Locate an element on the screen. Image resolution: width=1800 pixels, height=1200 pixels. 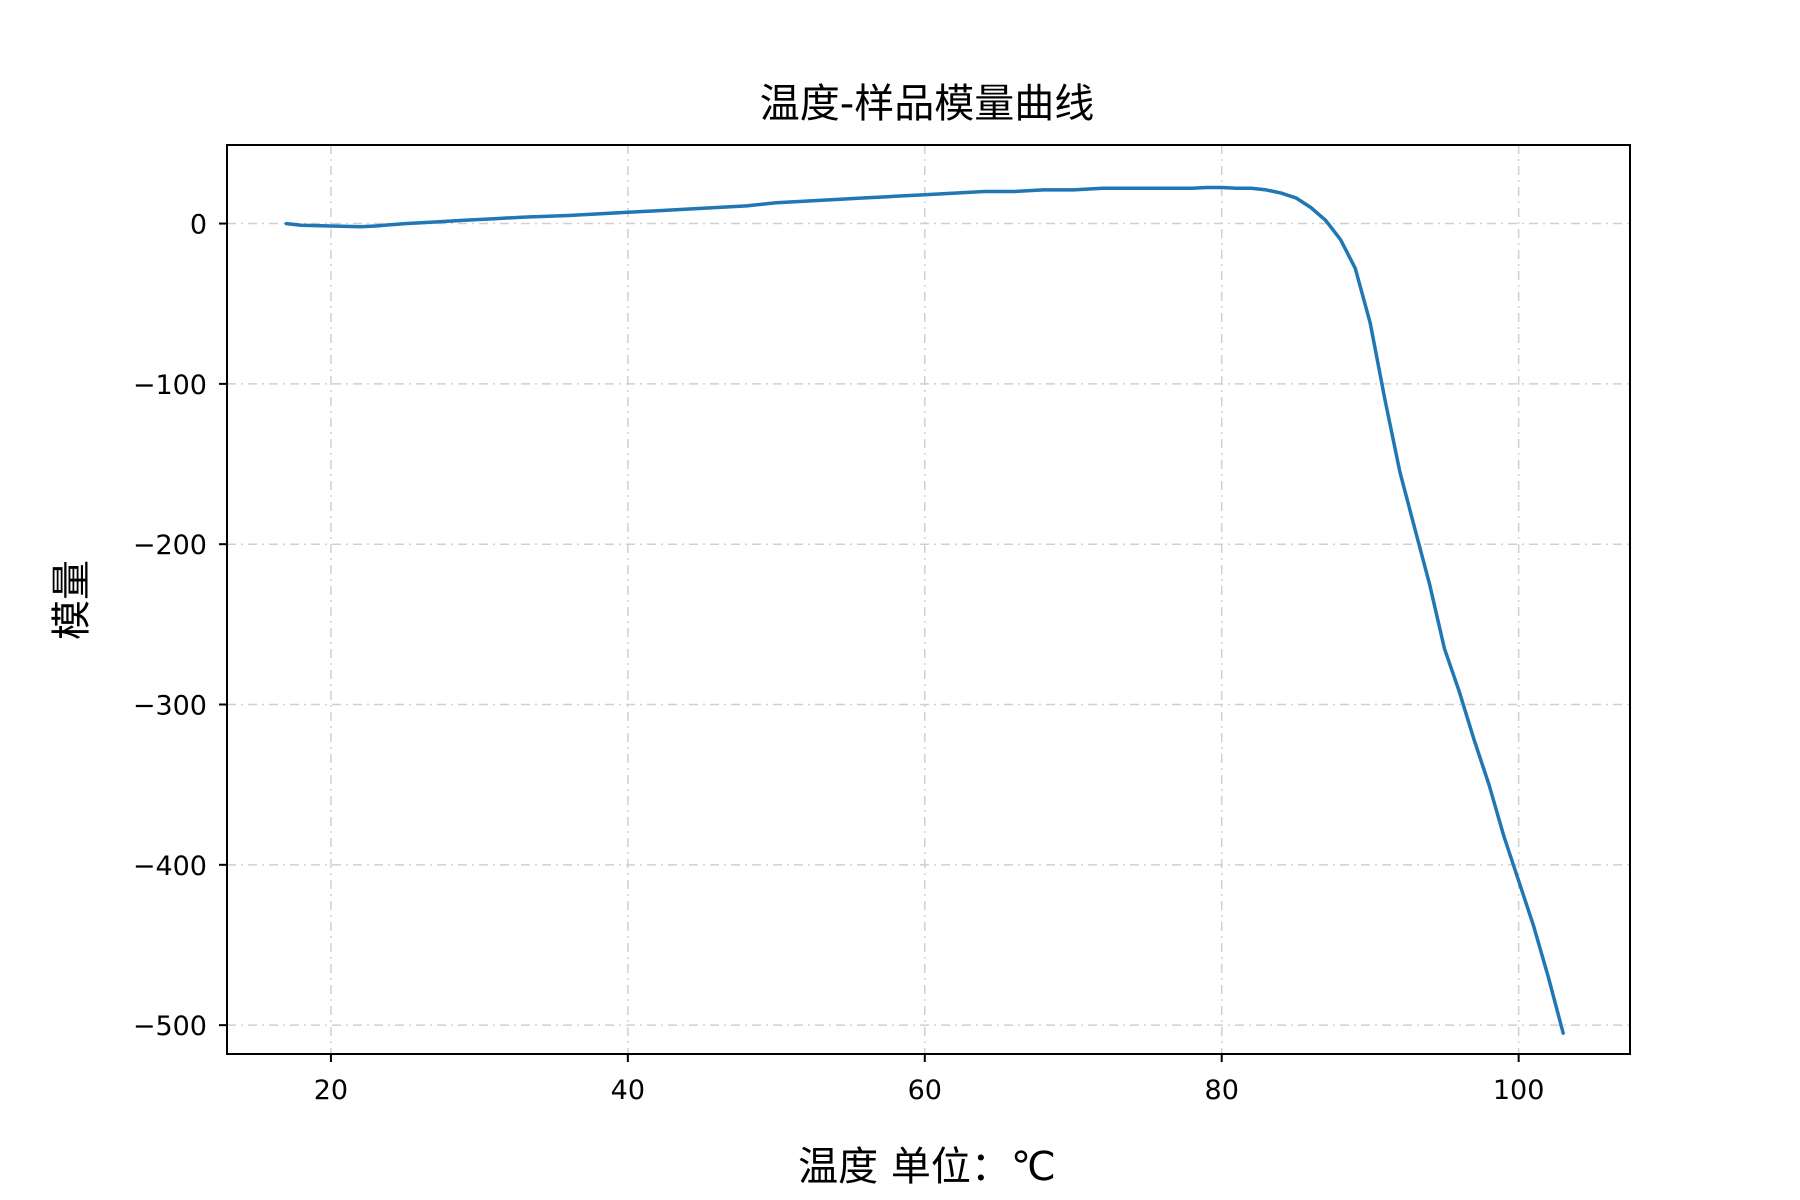
x-tick-label: 60 is located at coordinates (925, 1090).